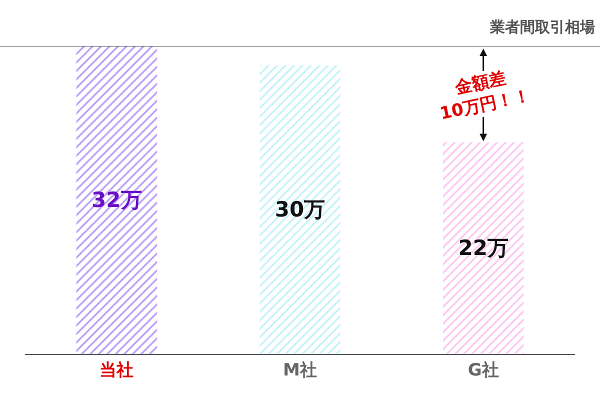  Describe the element at coordinates (300, 370) in the screenshot. I see `x-tick-label: M社` at that location.